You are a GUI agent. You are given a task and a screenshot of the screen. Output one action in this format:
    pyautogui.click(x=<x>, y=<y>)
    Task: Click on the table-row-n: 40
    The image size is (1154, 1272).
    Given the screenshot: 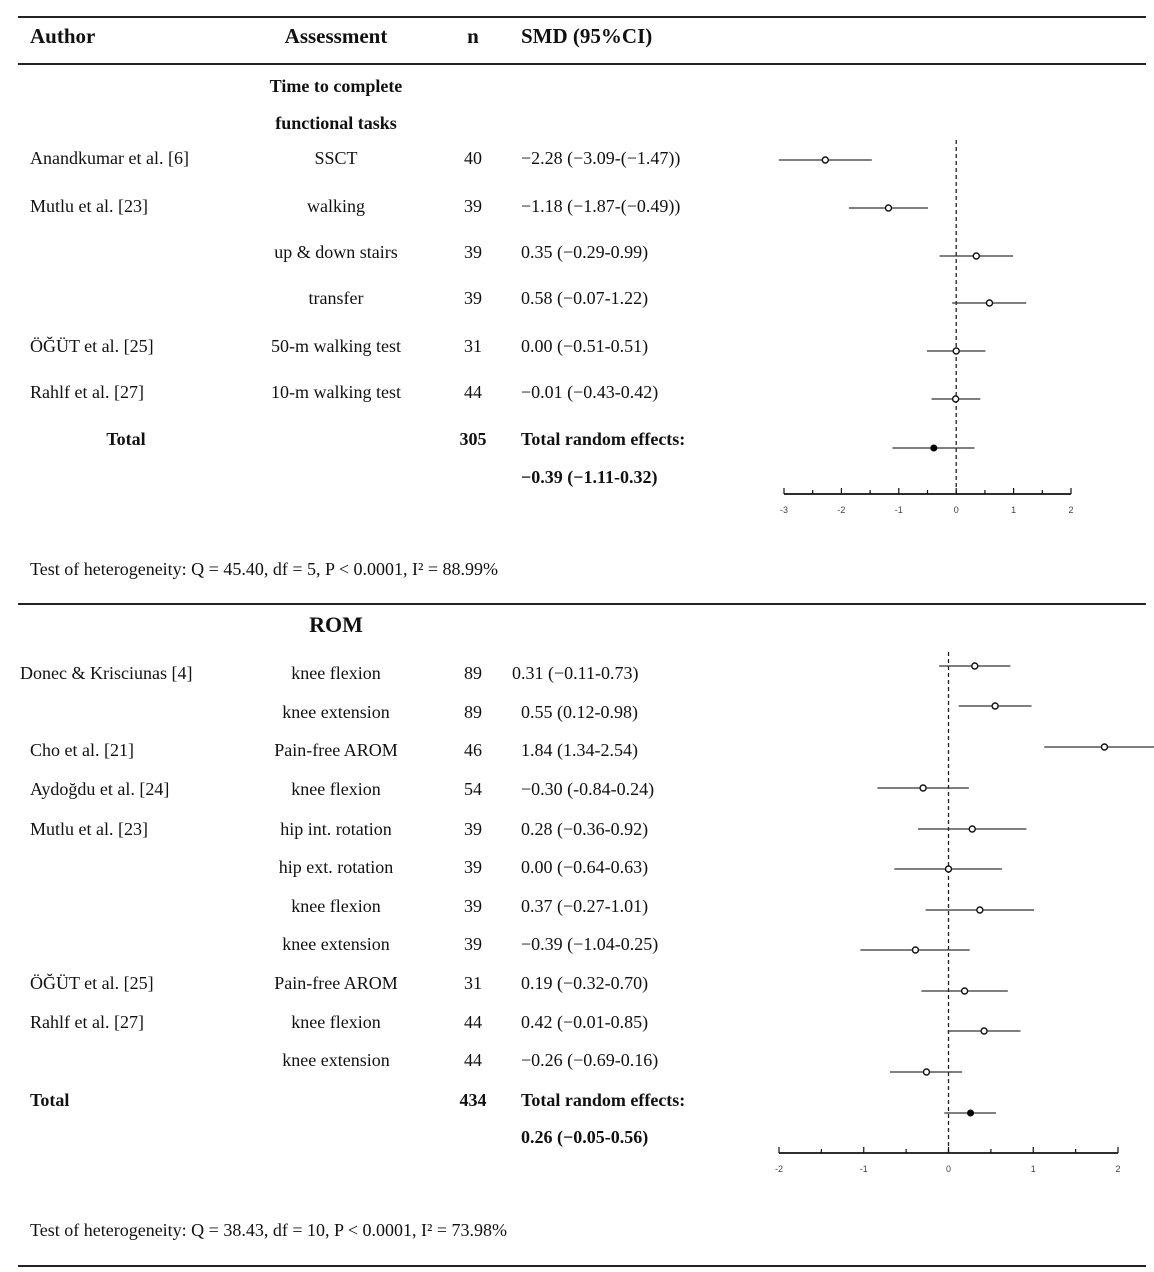 What is the action you would take?
    pyautogui.click(x=473, y=158)
    